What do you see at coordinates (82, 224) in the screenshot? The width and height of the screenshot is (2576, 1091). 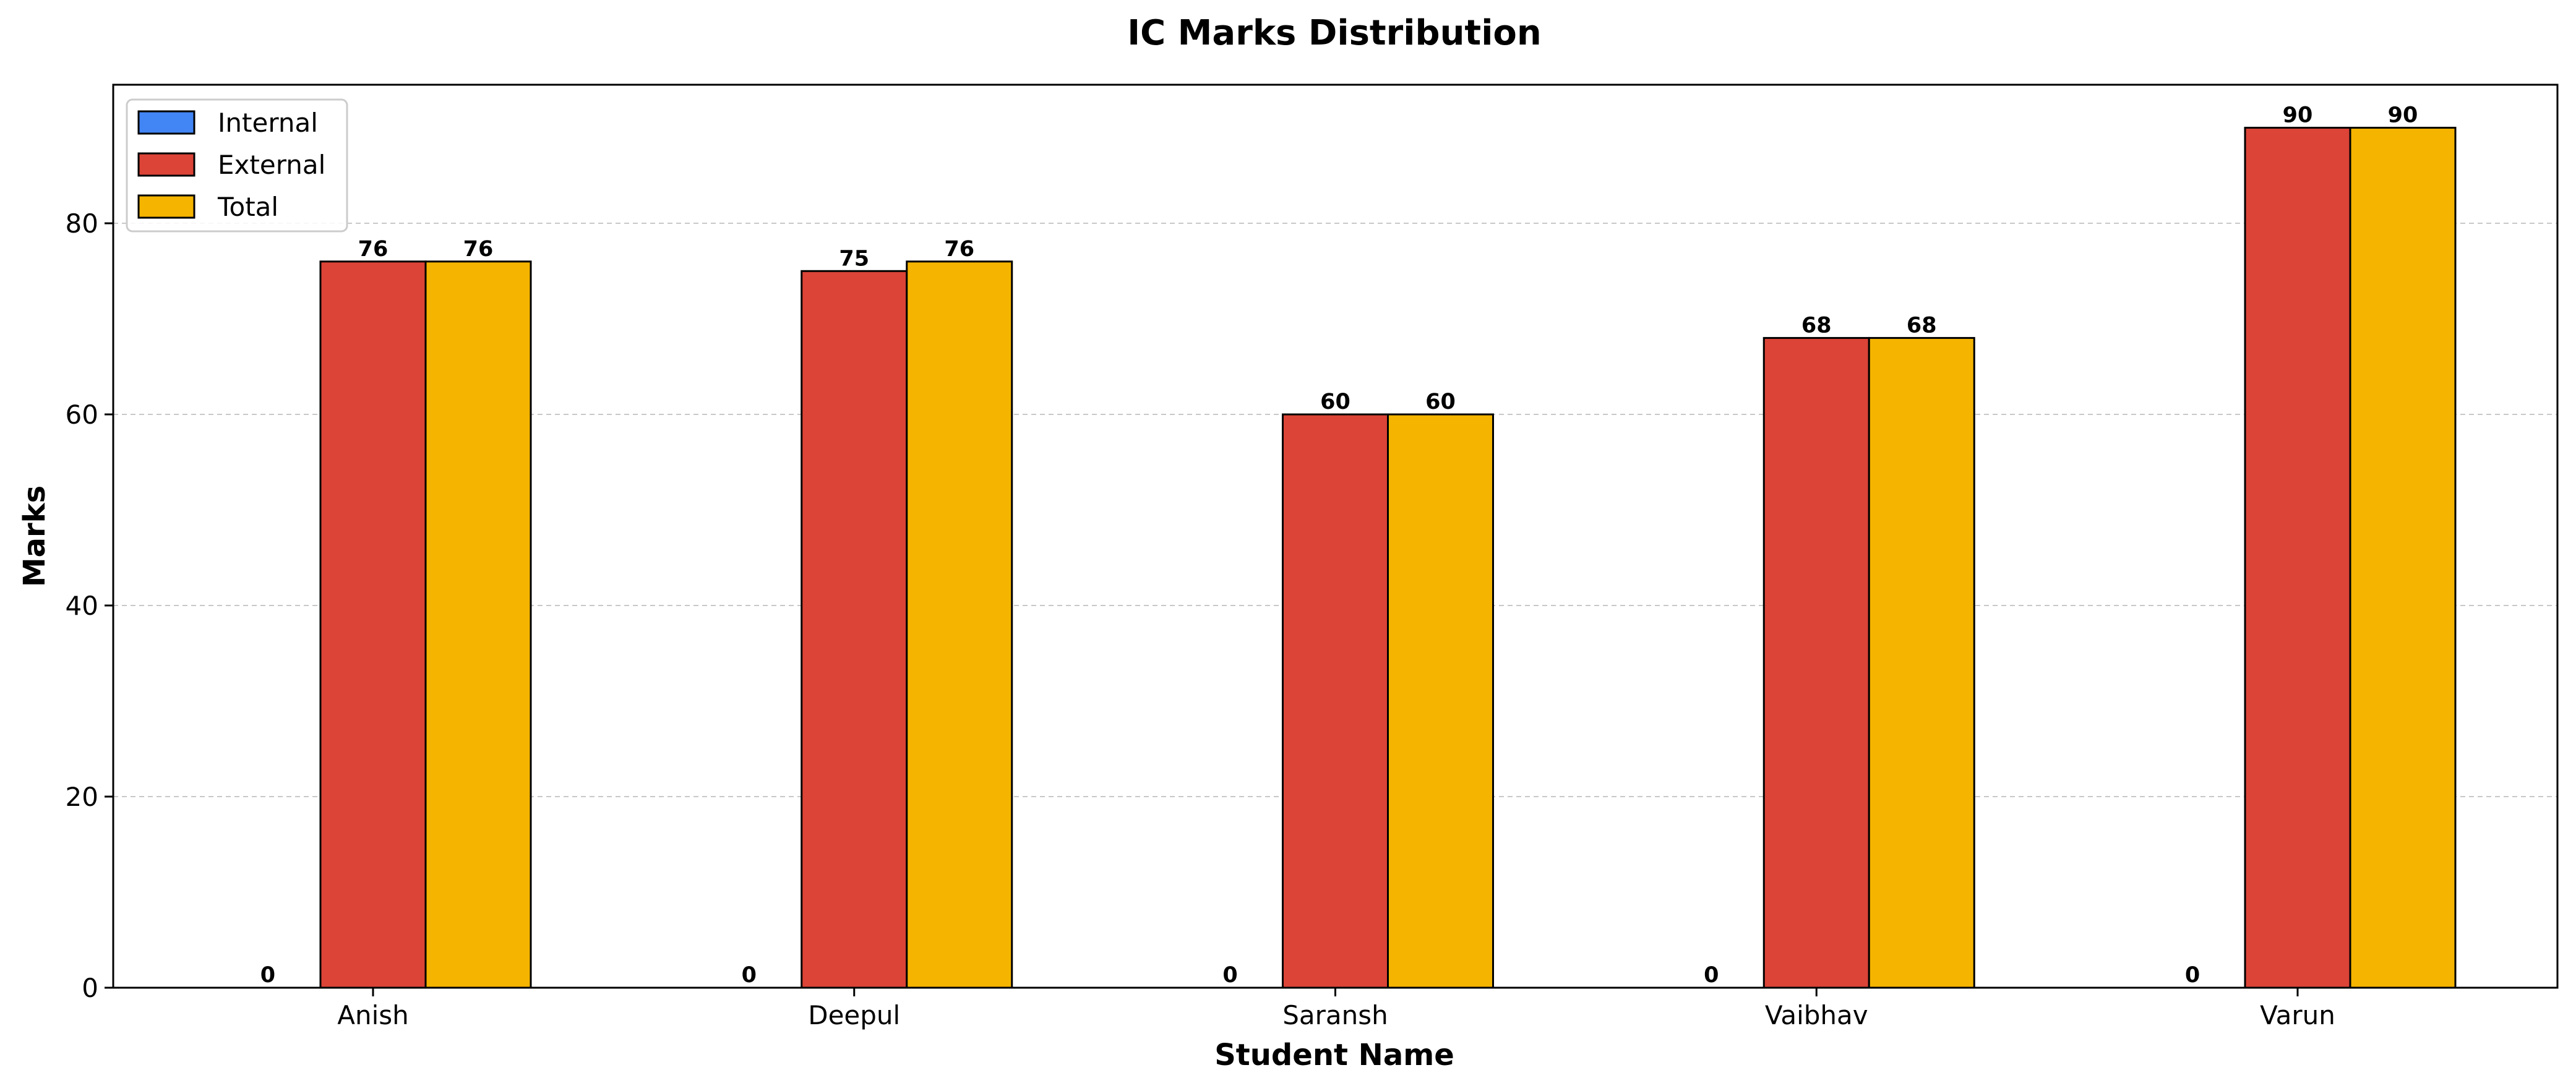 I see `y-tick-label: 80` at bounding box center [82, 224].